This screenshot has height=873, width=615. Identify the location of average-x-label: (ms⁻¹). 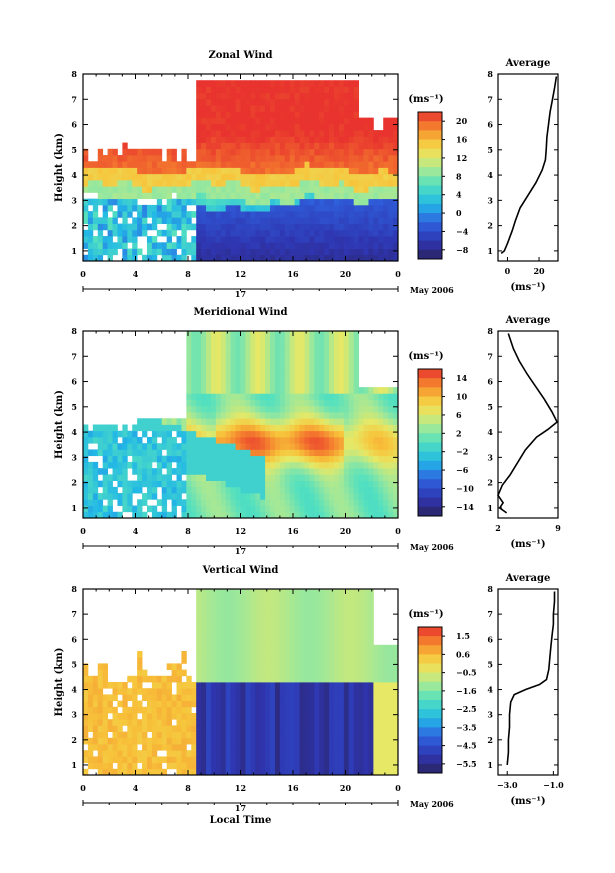
(527, 287).